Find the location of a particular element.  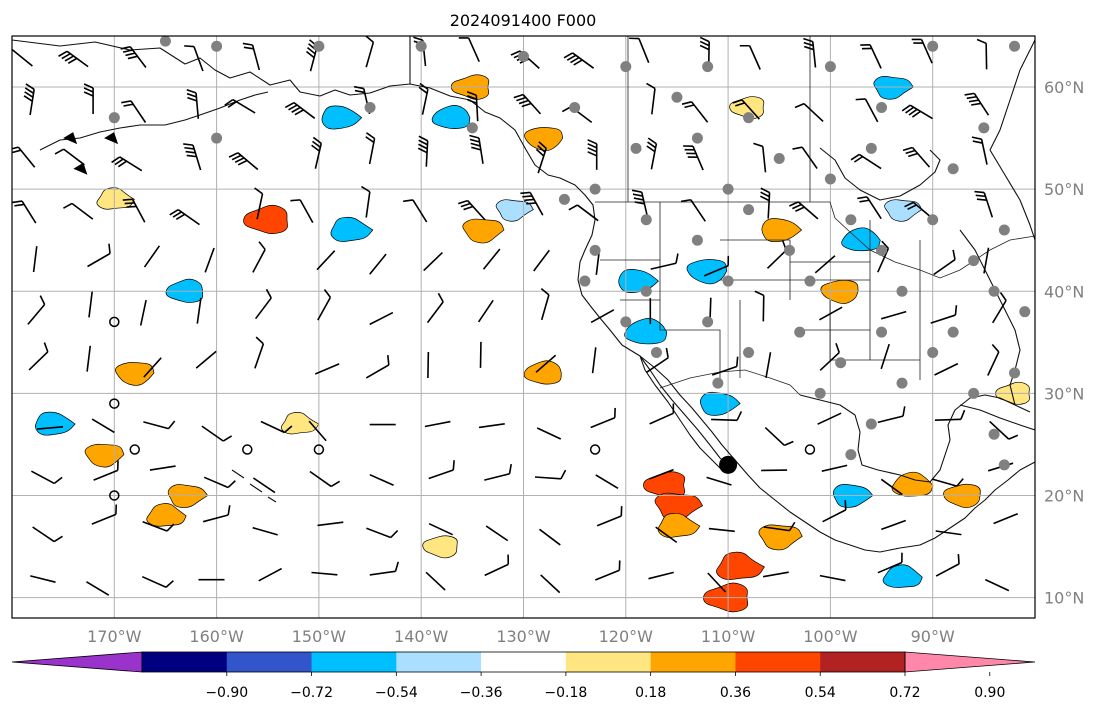

lat-tick-label: 10°N is located at coordinates (1064, 598).